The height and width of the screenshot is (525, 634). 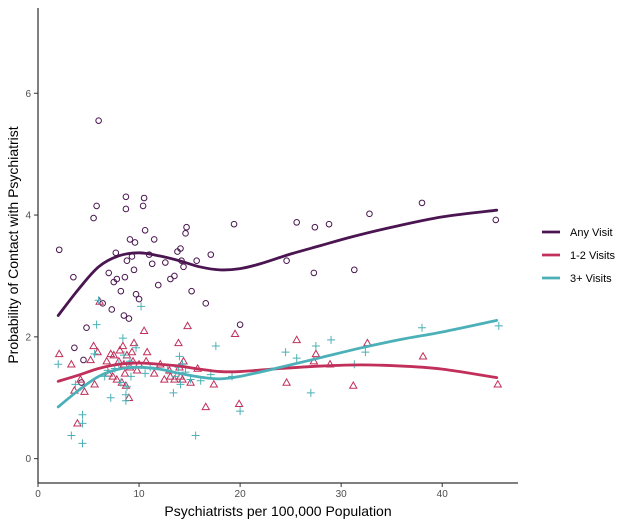 I want to click on y-ticks: 0 2 4 6, so click(x=31, y=277).